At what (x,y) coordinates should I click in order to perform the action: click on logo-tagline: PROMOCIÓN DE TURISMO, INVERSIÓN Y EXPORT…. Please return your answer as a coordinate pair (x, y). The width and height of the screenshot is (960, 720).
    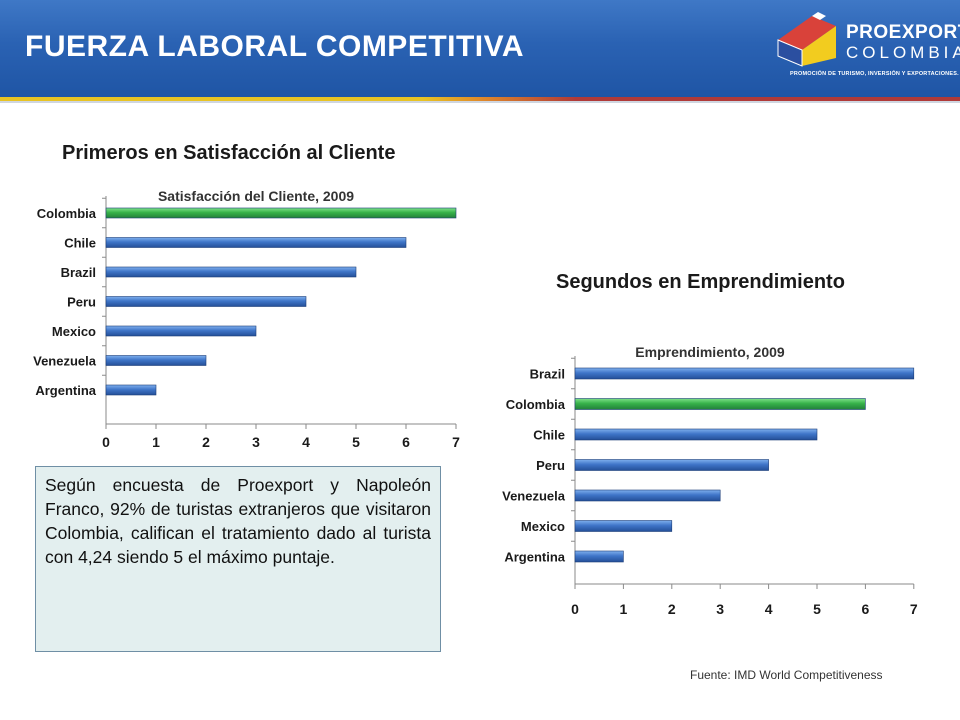
    Looking at the image, I should click on (874, 74).